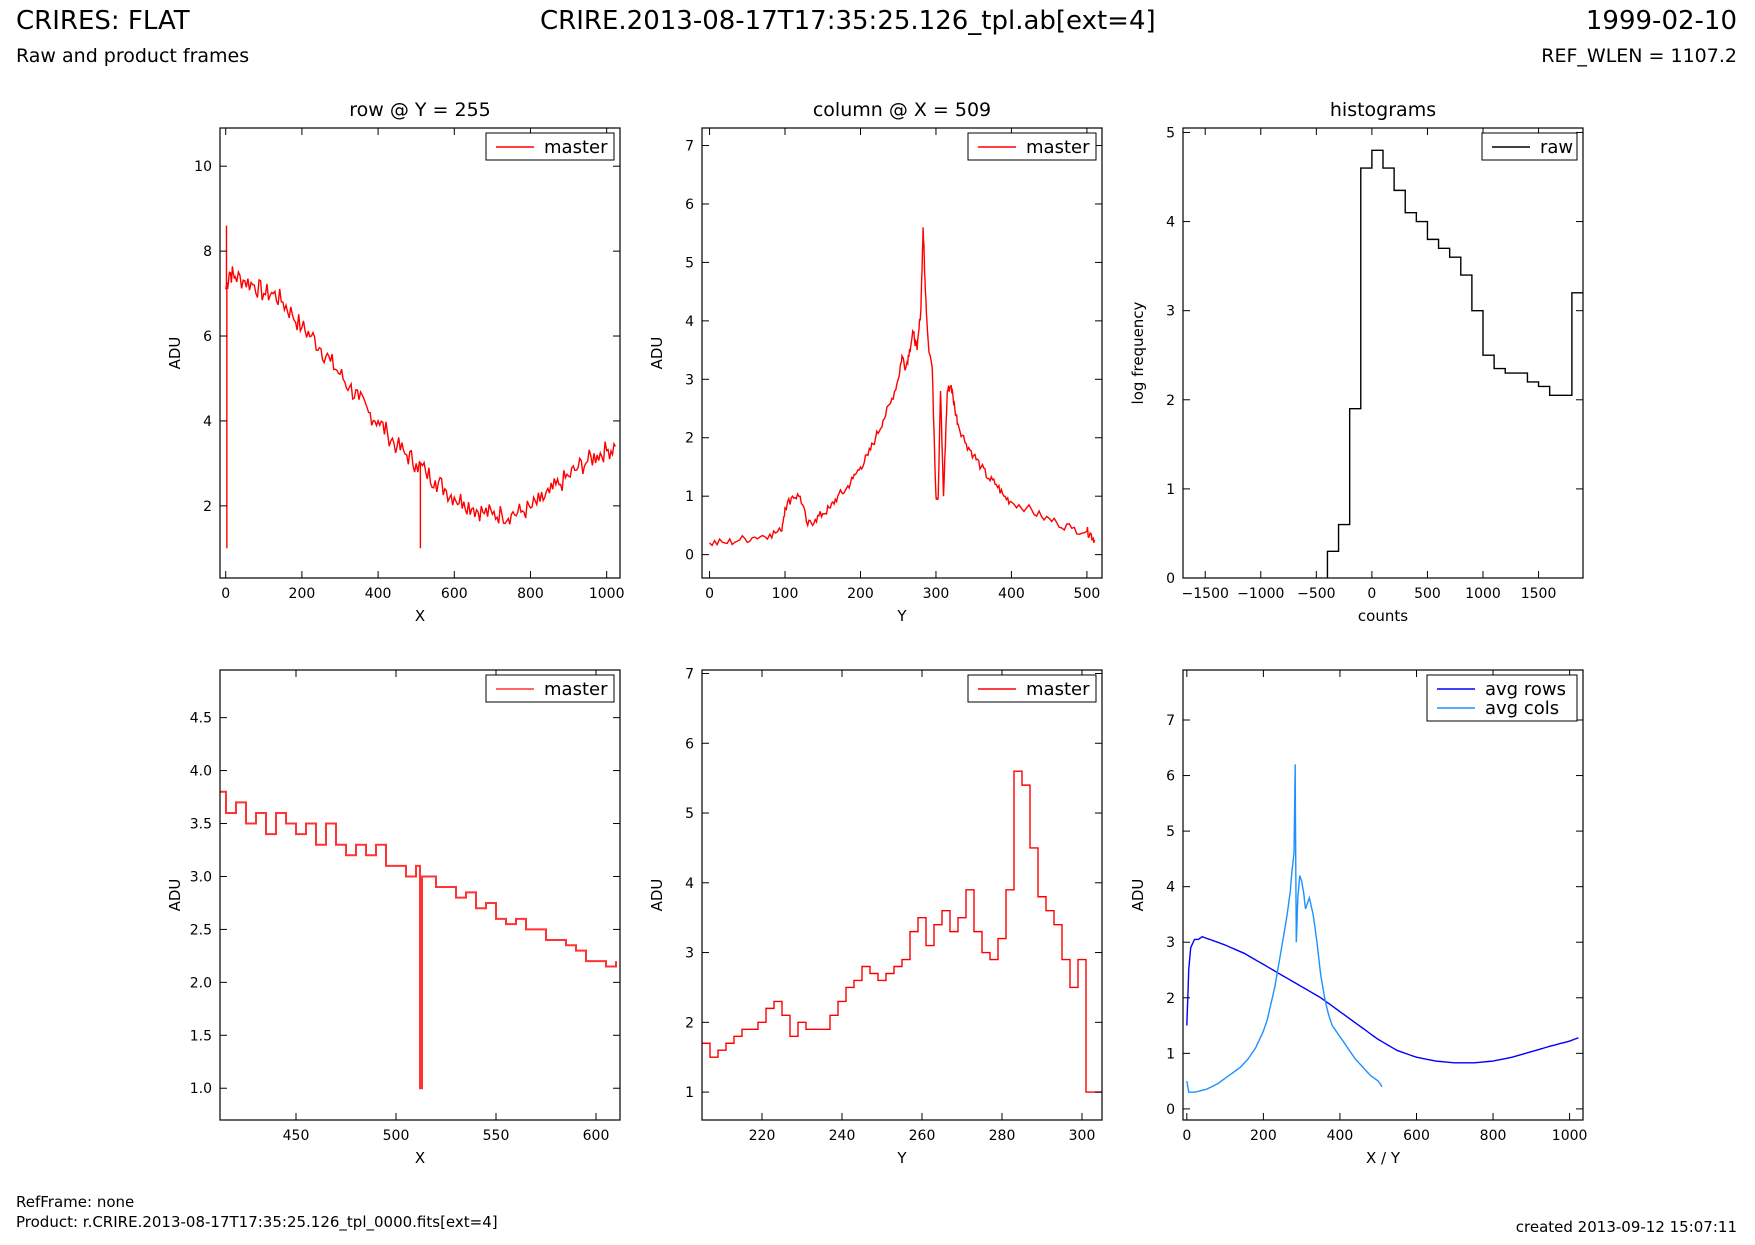 The width and height of the screenshot is (1755, 1245). What do you see at coordinates (175, 353) in the screenshot?
I see `ylabel-row: ADU` at bounding box center [175, 353].